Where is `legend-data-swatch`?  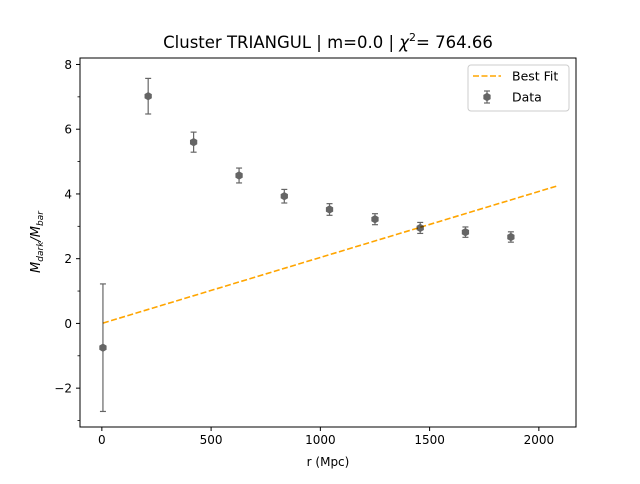 legend-data-swatch is located at coordinates (487, 97).